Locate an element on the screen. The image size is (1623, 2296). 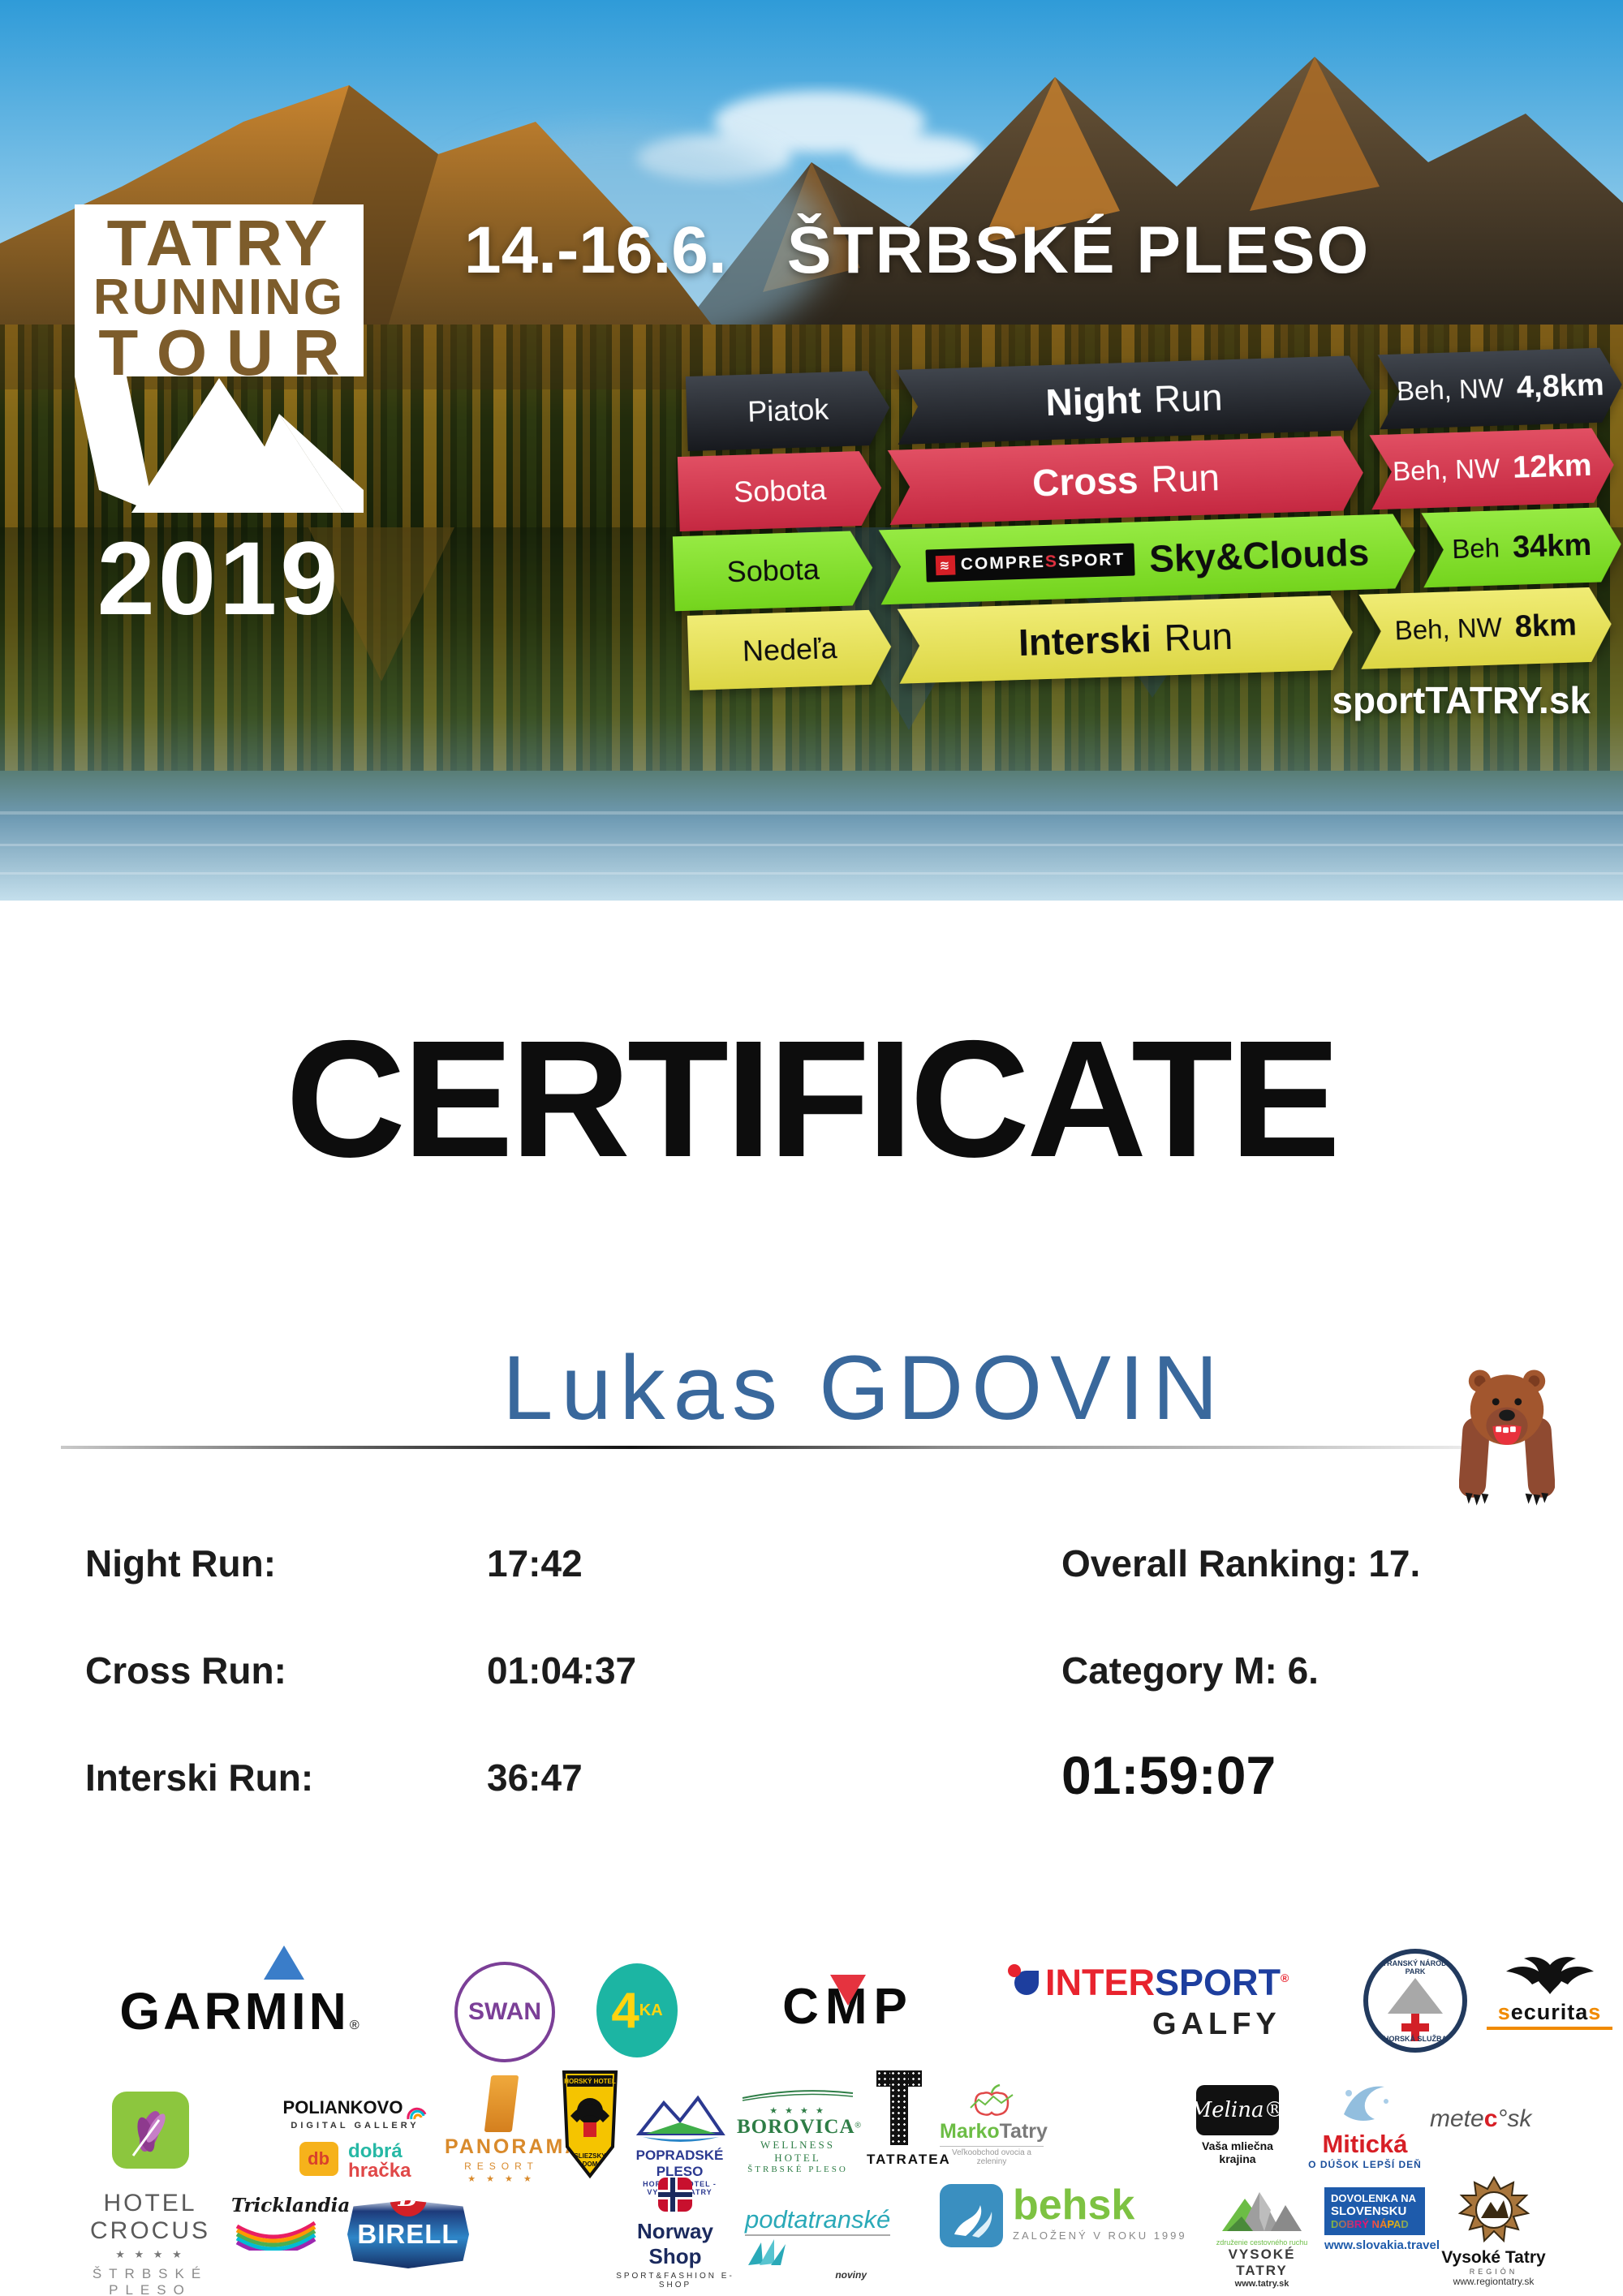
swan-circle-icon: SWAN is located at coordinates (504, 2012).